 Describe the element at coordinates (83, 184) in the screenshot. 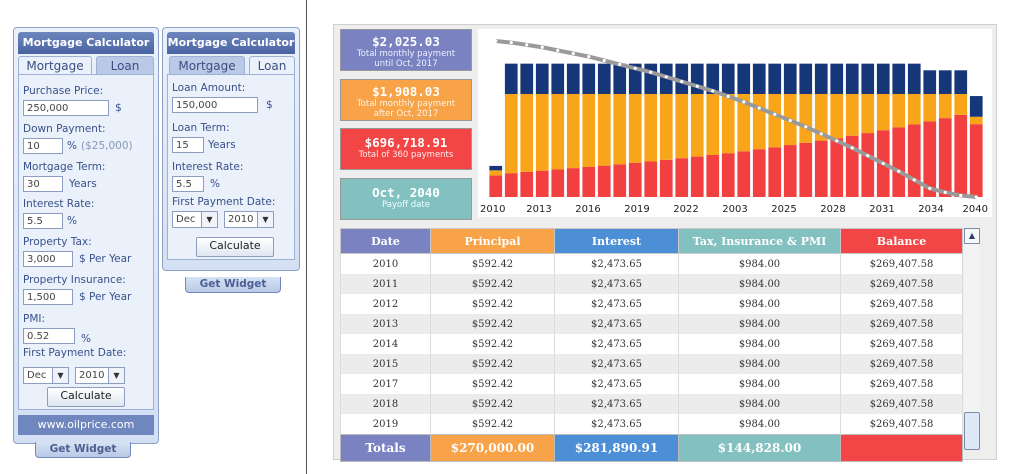

I see `years-suffix: Years` at that location.